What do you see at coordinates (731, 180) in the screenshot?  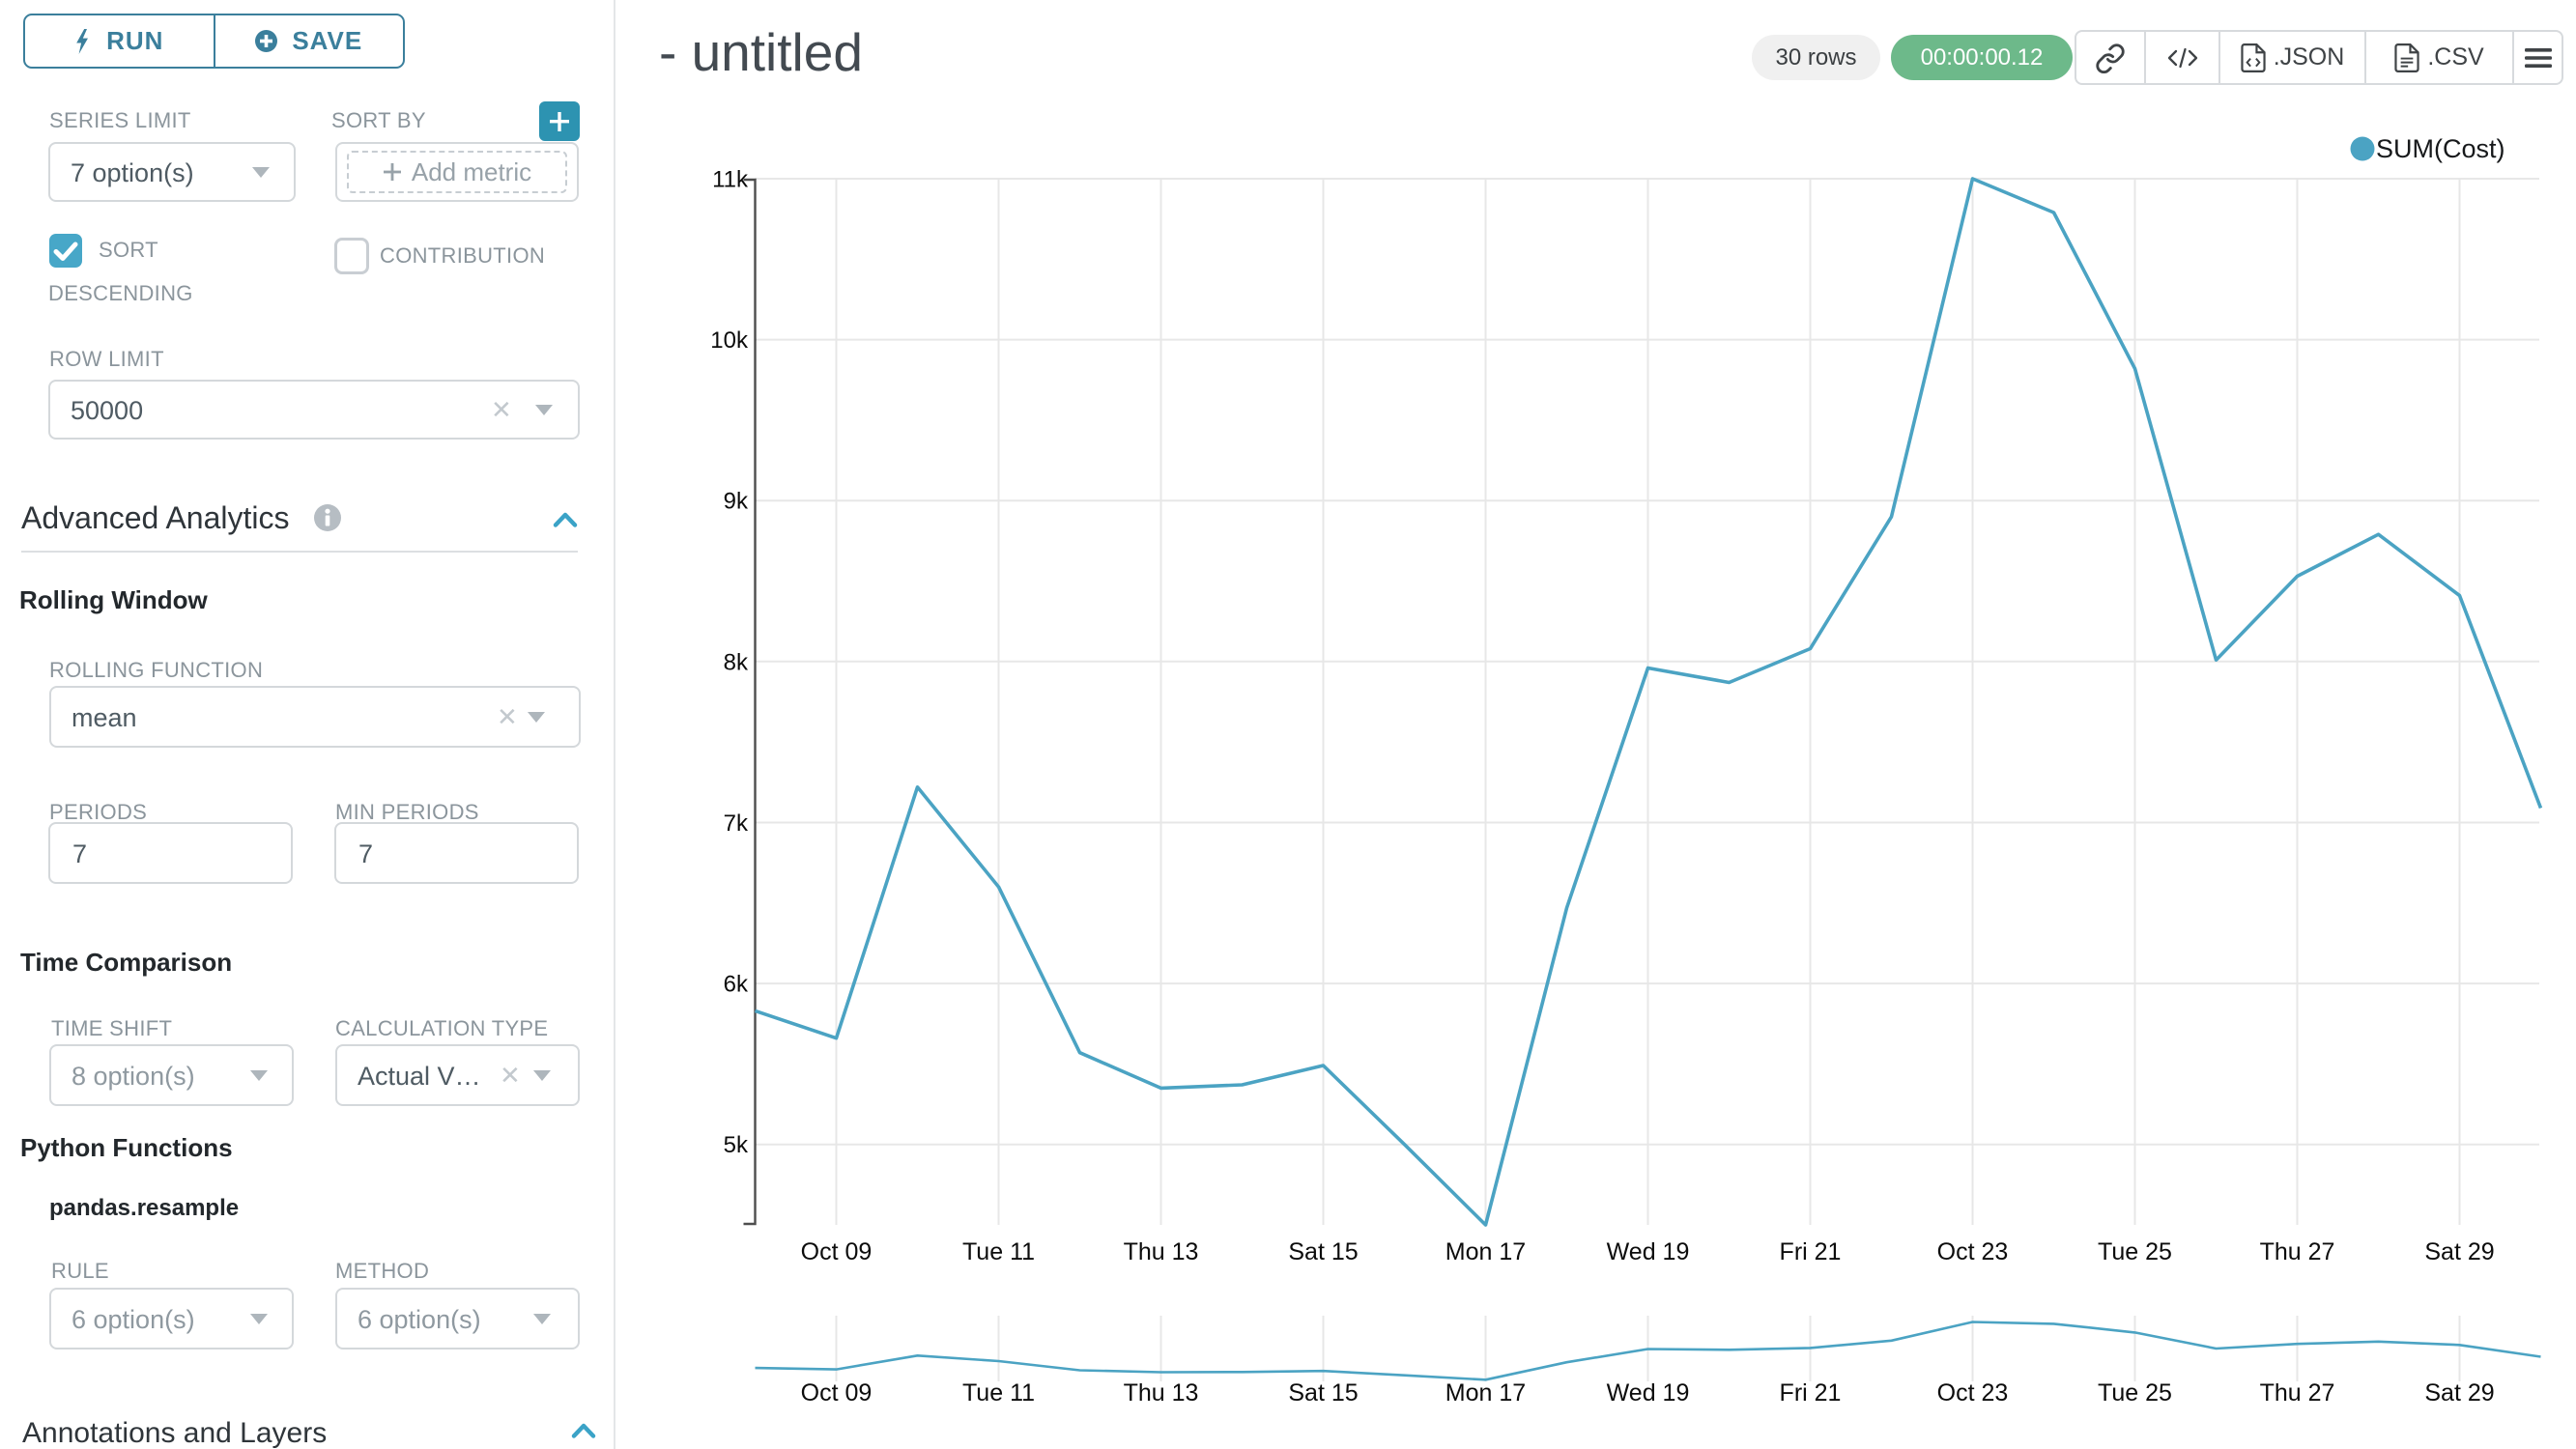 I see `svg-text: 11k` at bounding box center [731, 180].